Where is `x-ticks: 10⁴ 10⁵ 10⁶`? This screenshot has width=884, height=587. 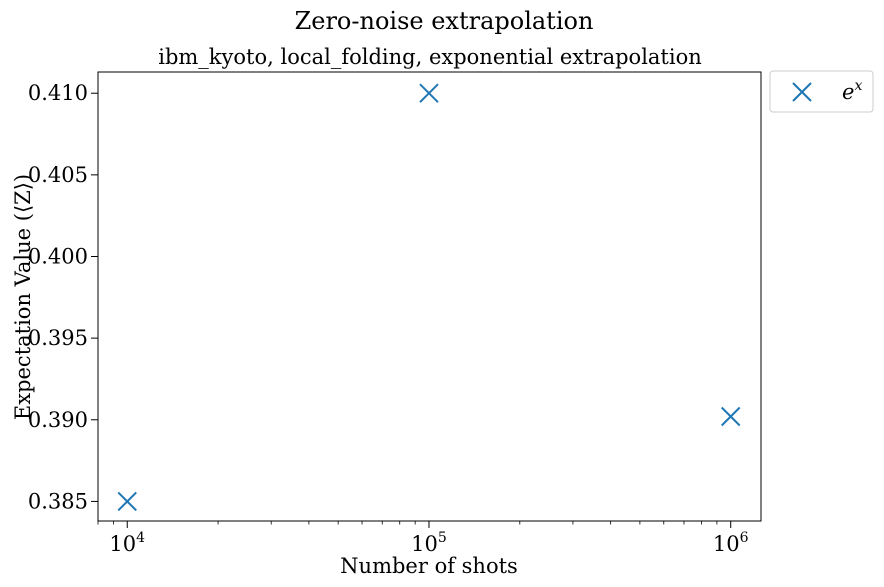
x-ticks: 10⁴ 10⁵ 10⁶ is located at coordinates (429, 538).